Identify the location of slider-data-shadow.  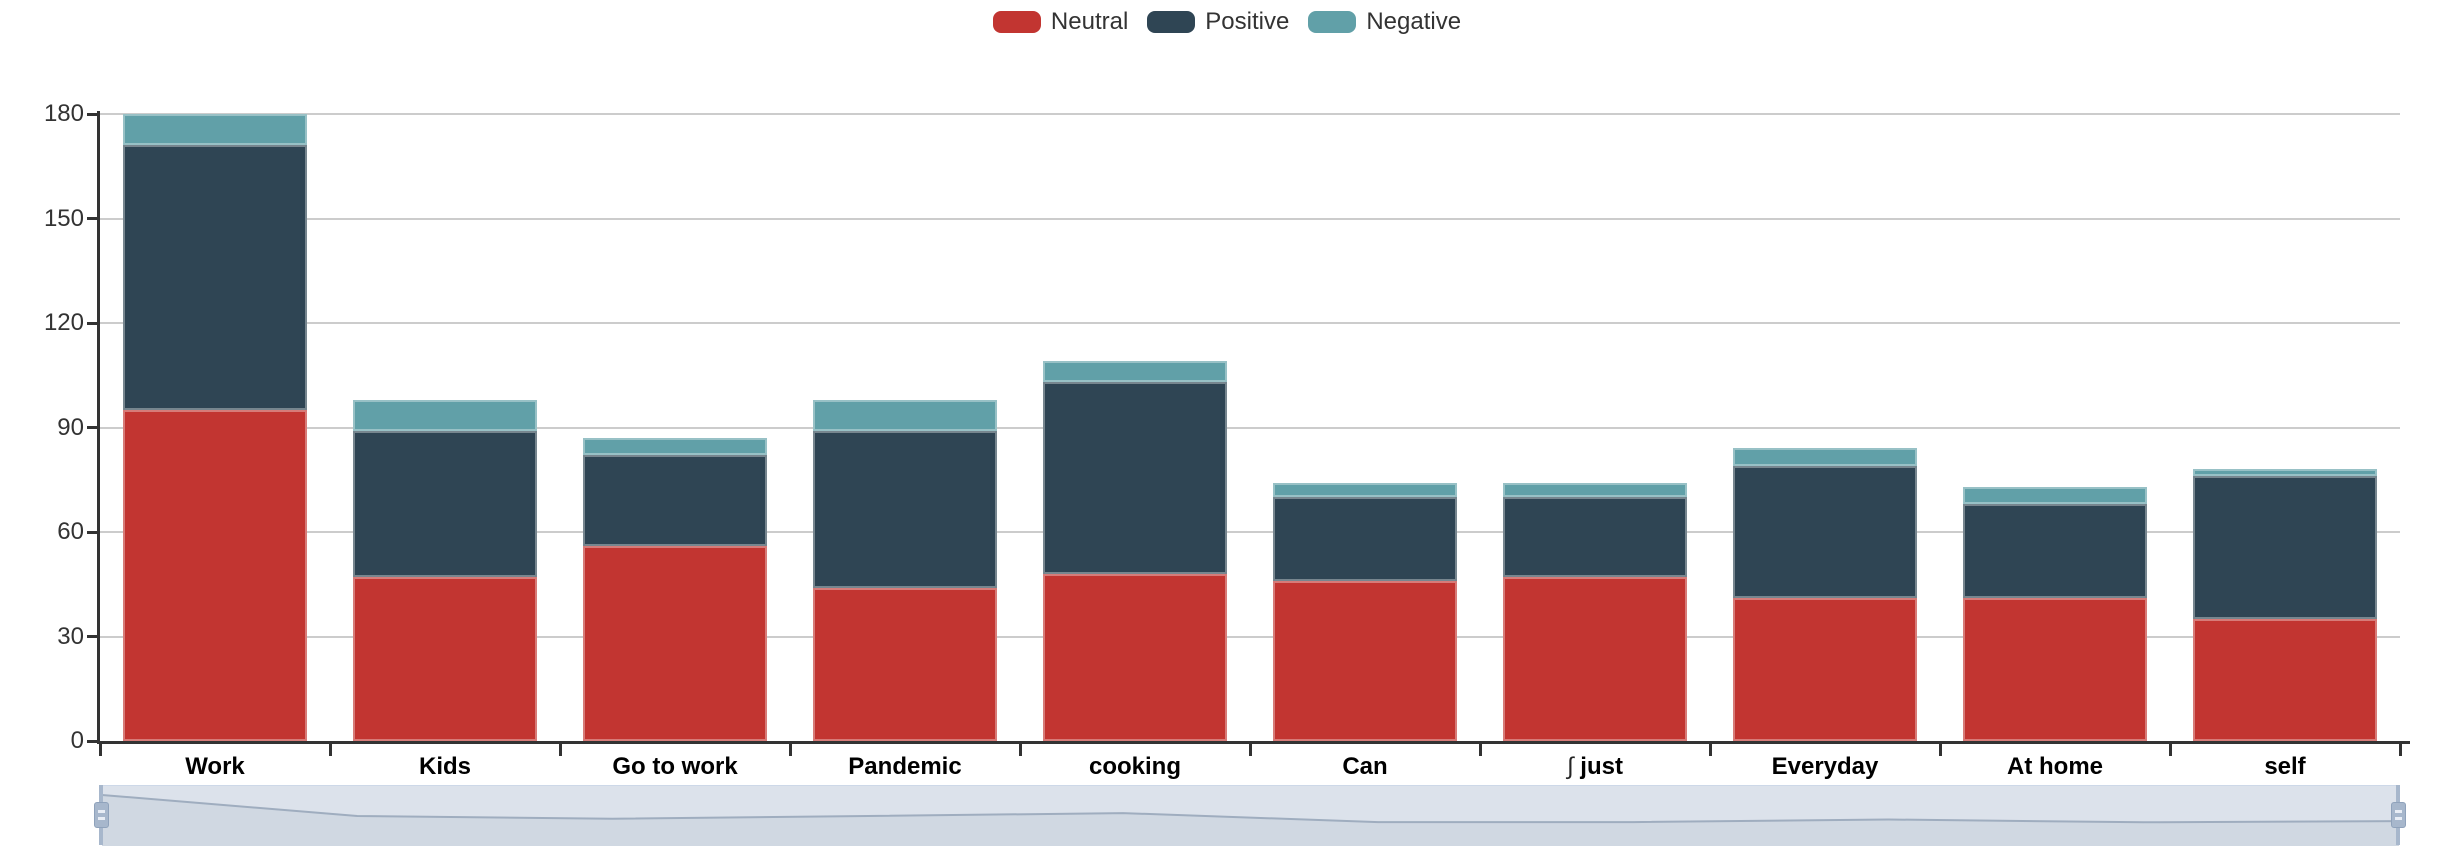
(1250, 820).